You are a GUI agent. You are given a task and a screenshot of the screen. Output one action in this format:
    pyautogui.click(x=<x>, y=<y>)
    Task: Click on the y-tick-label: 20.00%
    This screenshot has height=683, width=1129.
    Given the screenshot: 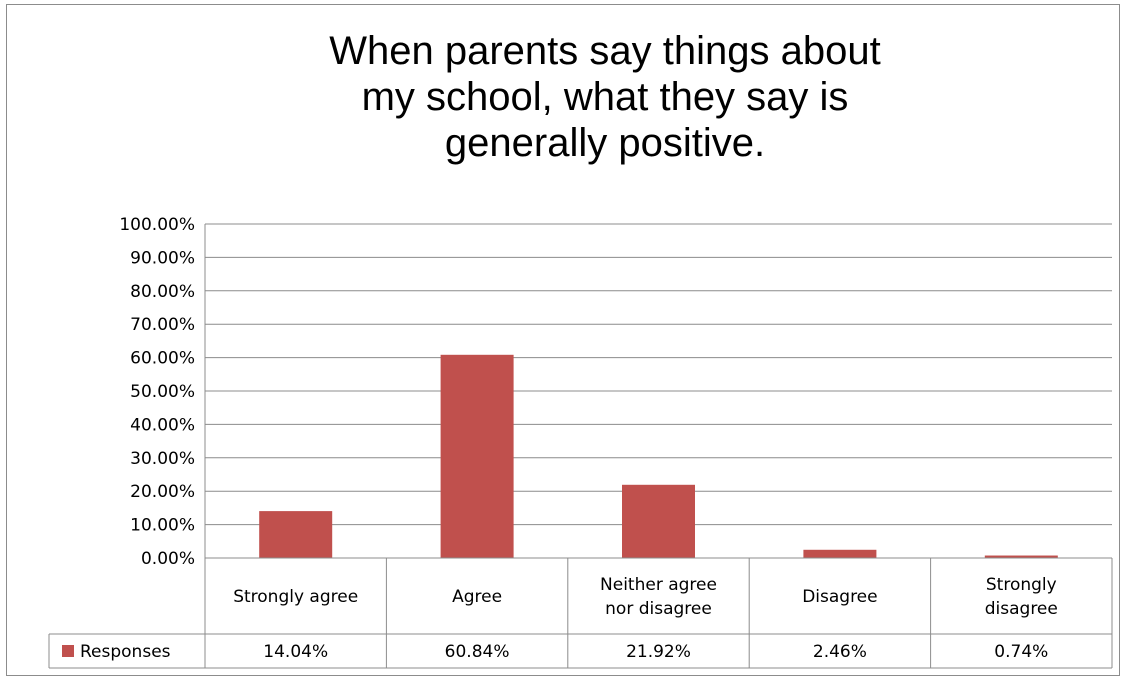 What is the action you would take?
    pyautogui.click(x=162, y=492)
    